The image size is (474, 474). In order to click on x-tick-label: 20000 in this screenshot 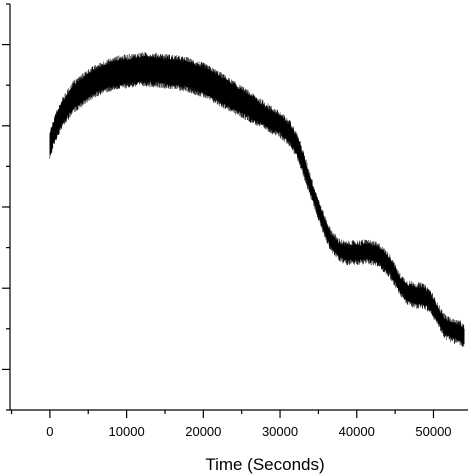, I will do `click(203, 431)`.